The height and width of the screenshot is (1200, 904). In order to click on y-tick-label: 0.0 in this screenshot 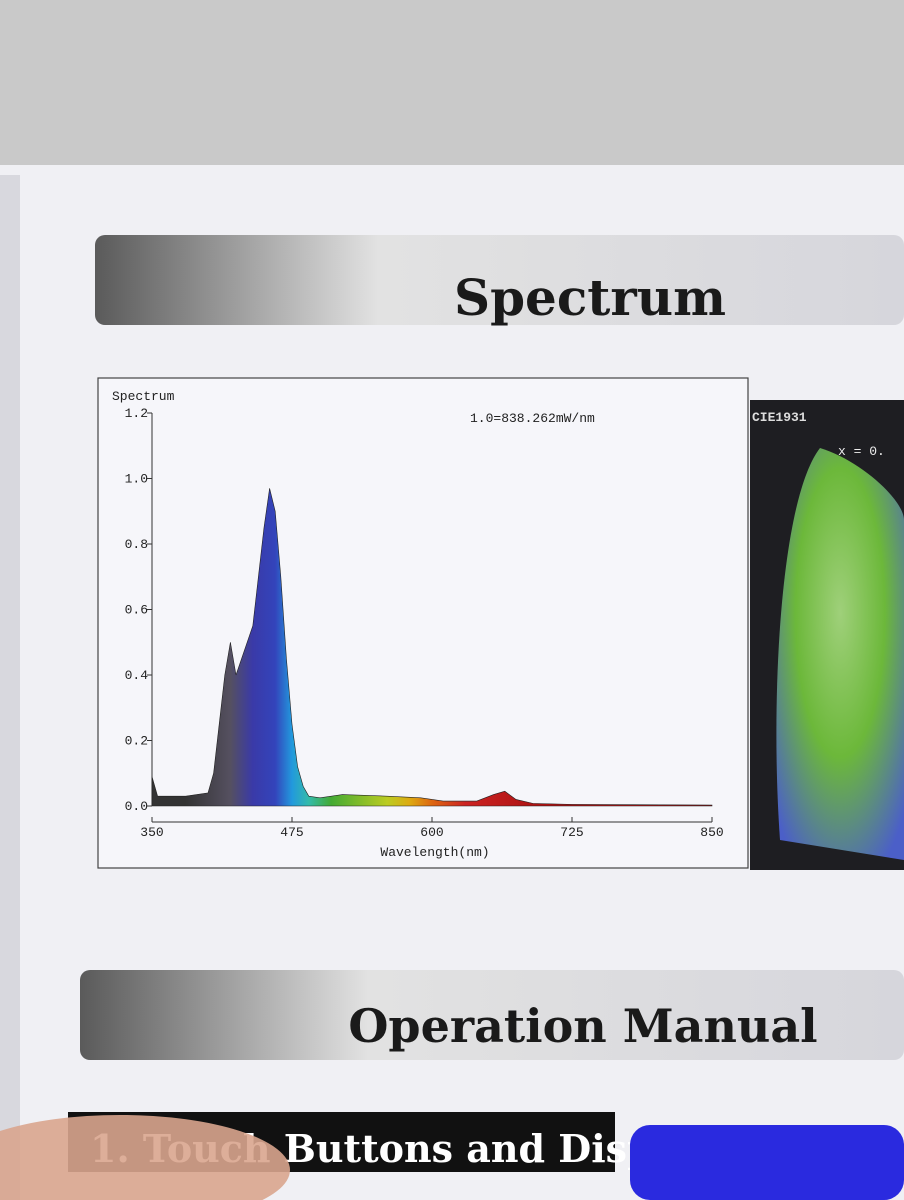, I will do `click(136, 806)`.